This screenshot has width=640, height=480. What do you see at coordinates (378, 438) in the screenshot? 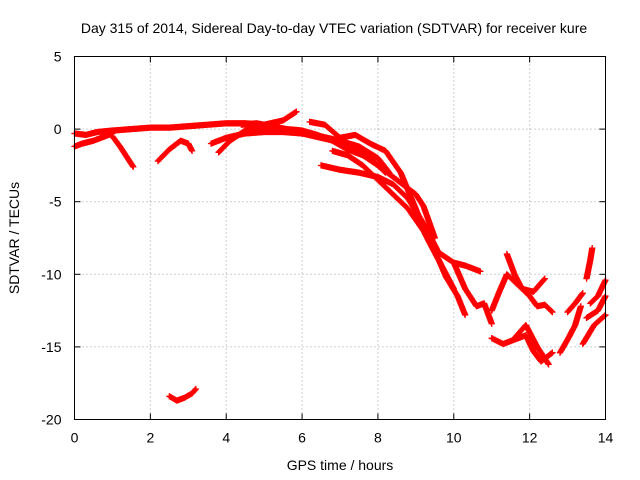
I see `x-tick-label: 8` at bounding box center [378, 438].